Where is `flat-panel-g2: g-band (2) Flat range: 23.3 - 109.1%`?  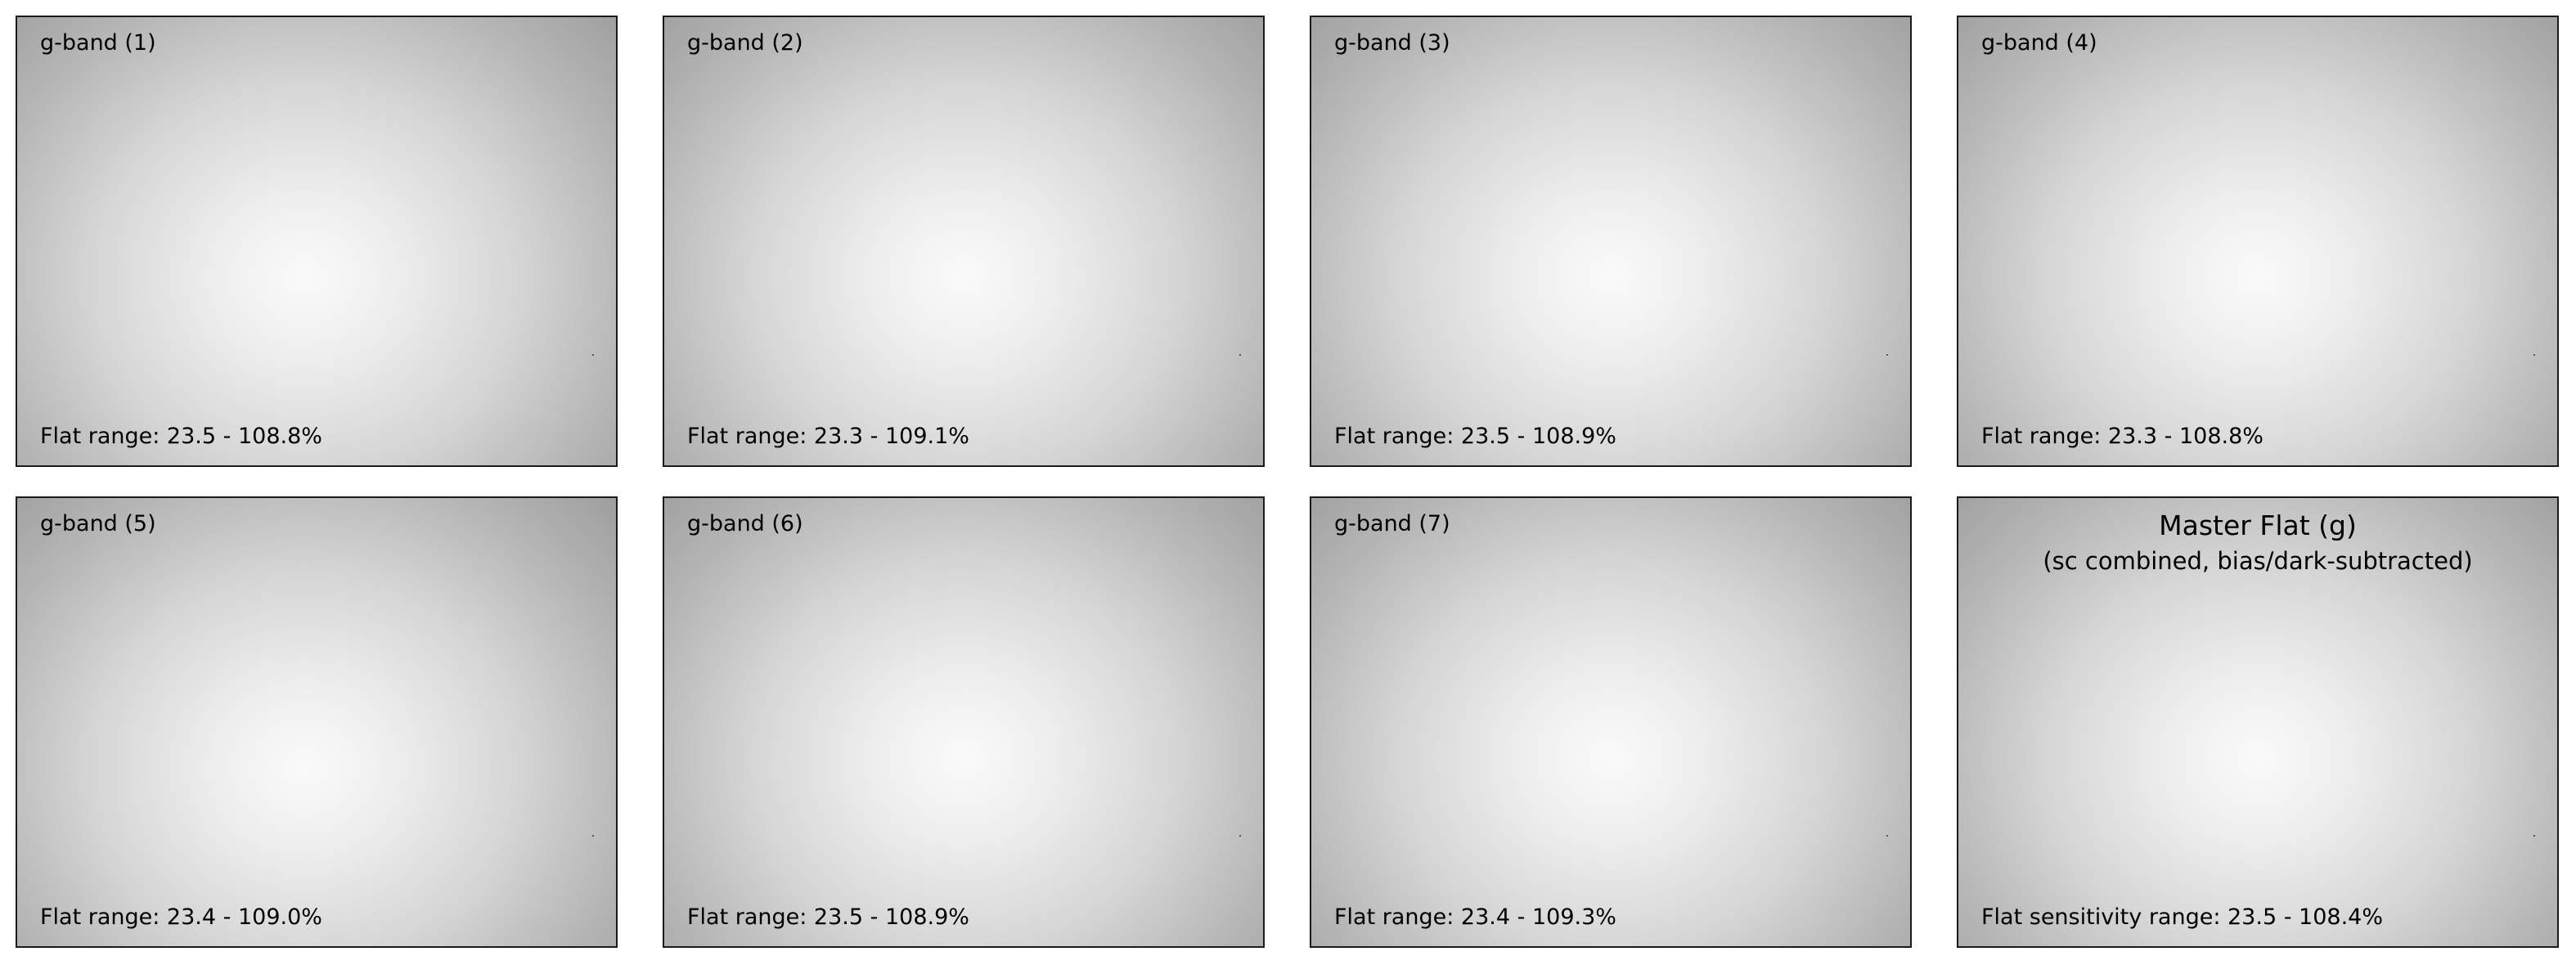 flat-panel-g2: g-band (2) Flat range: 23.3 - 109.1% is located at coordinates (964, 241).